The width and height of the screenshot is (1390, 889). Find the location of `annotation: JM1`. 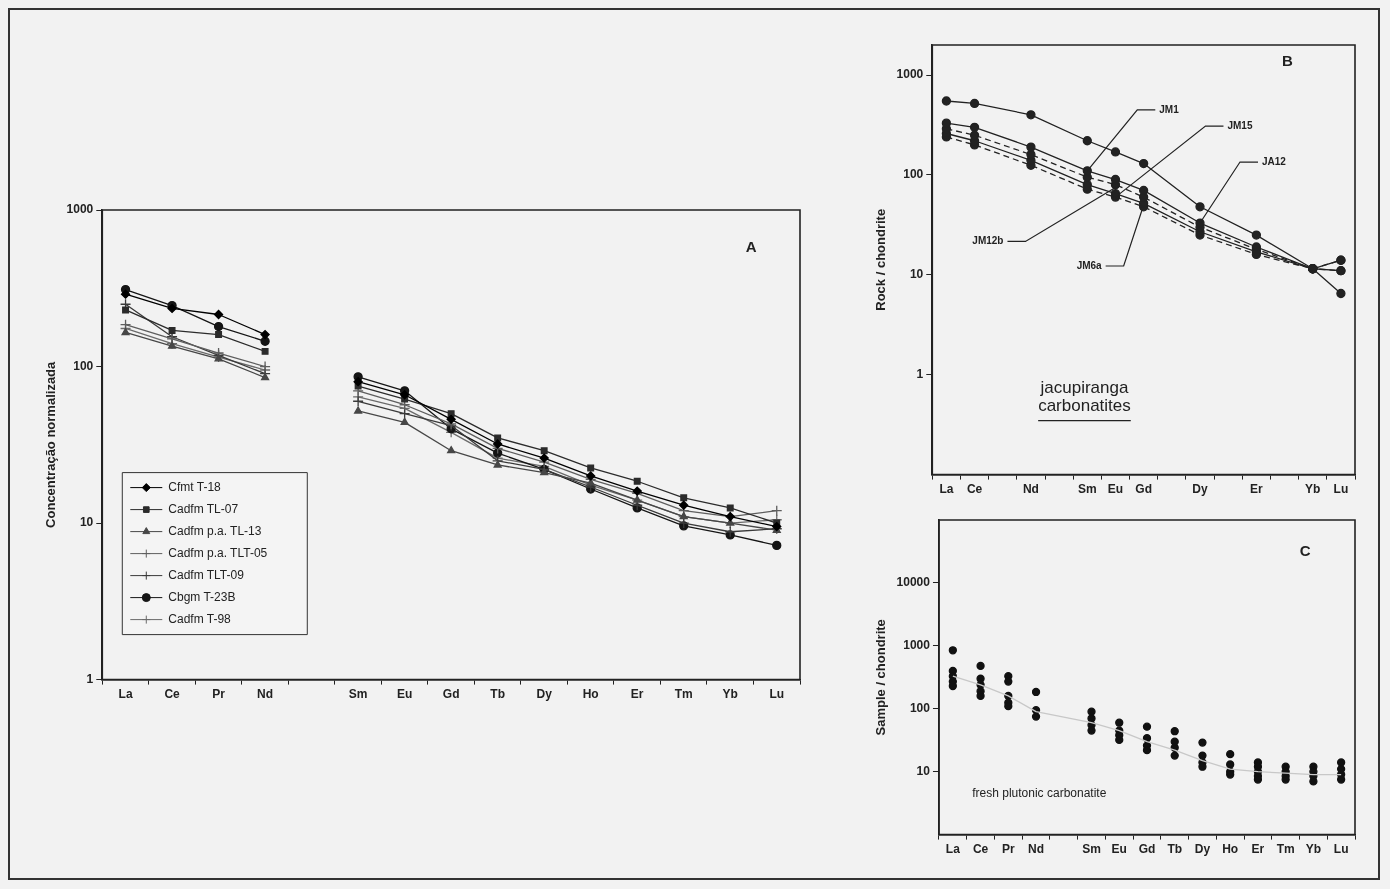

annotation: JM1 is located at coordinates (1169, 109).